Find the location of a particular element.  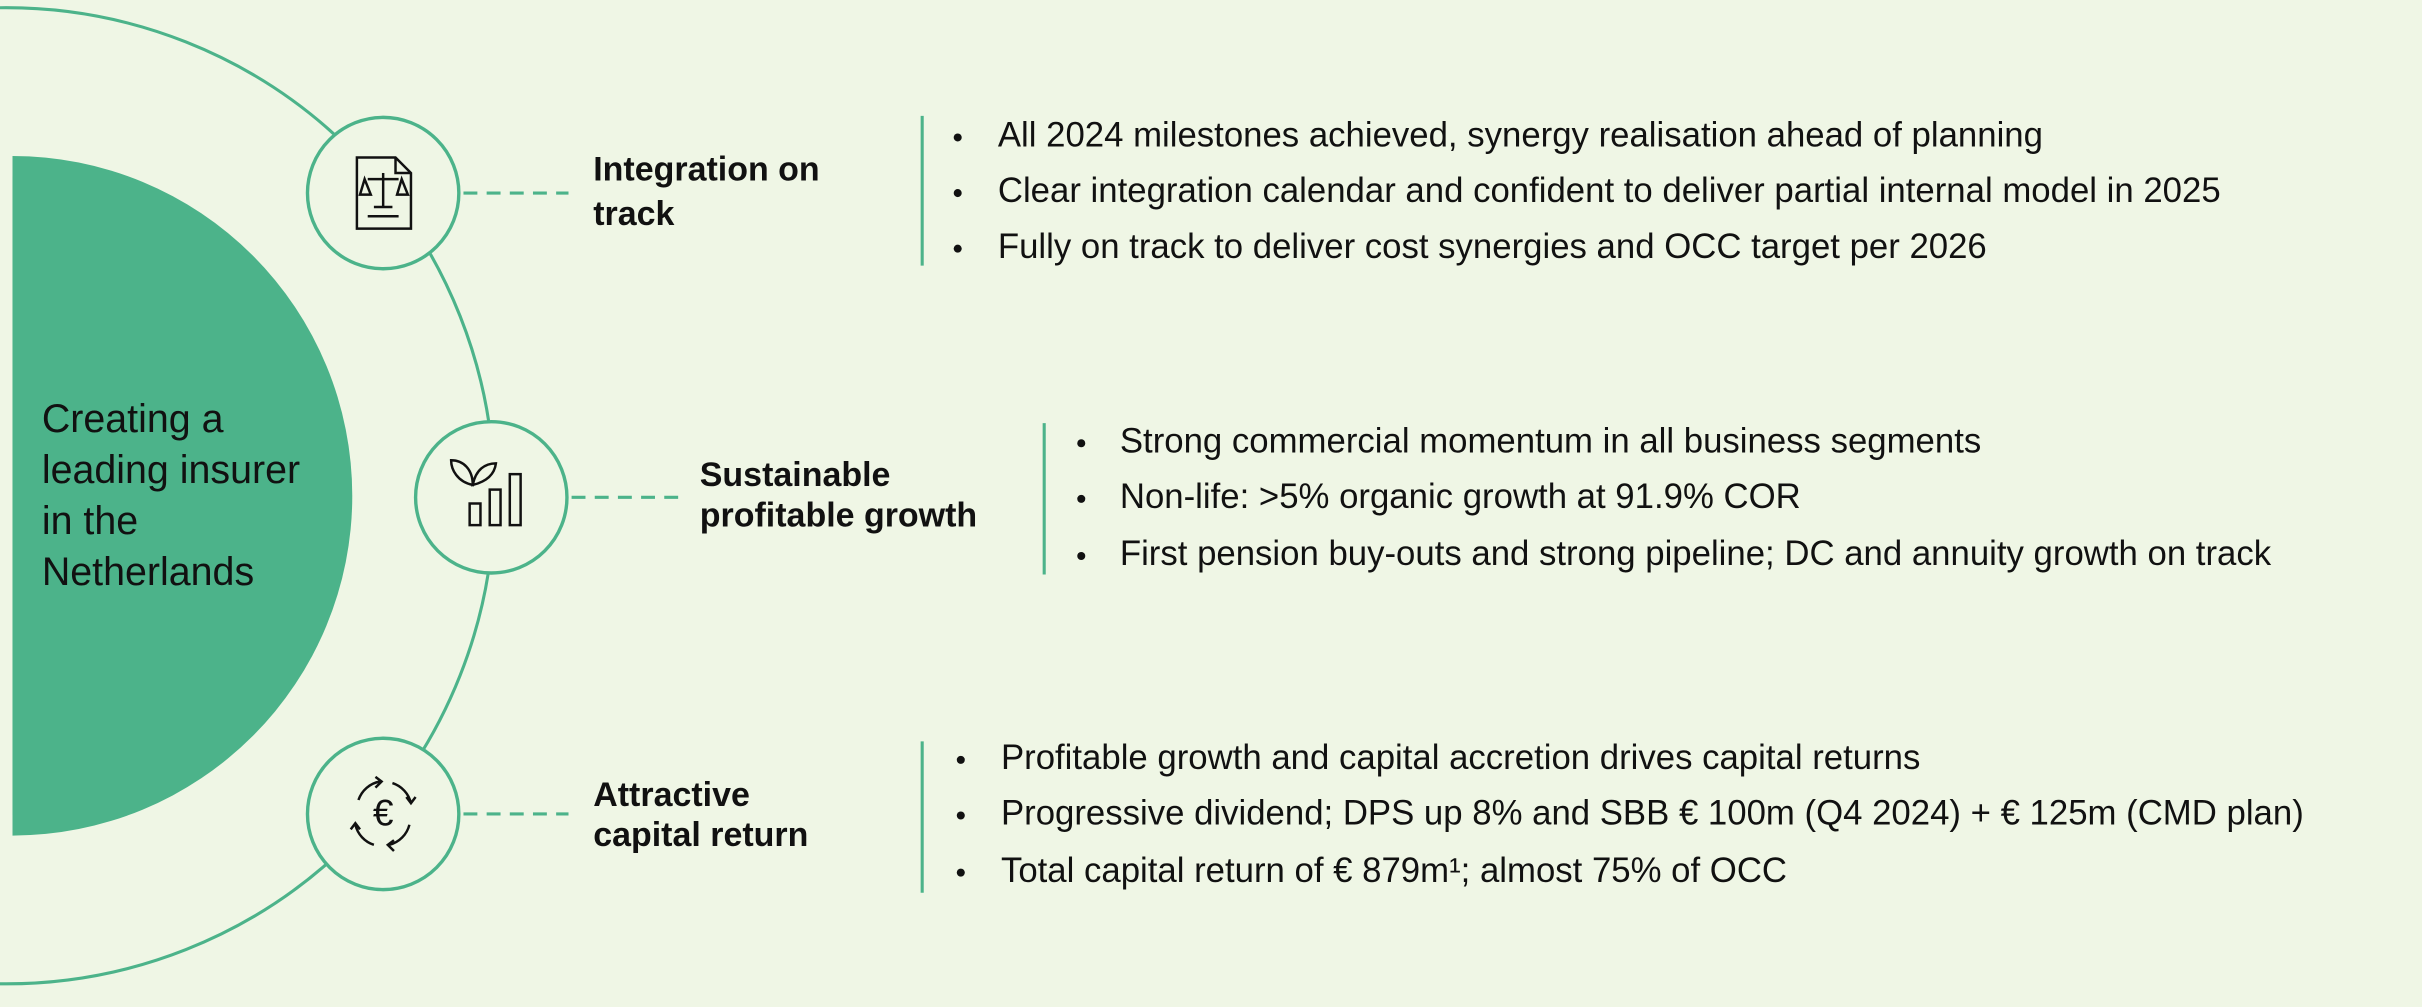

connectors is located at coordinates (571, 503).